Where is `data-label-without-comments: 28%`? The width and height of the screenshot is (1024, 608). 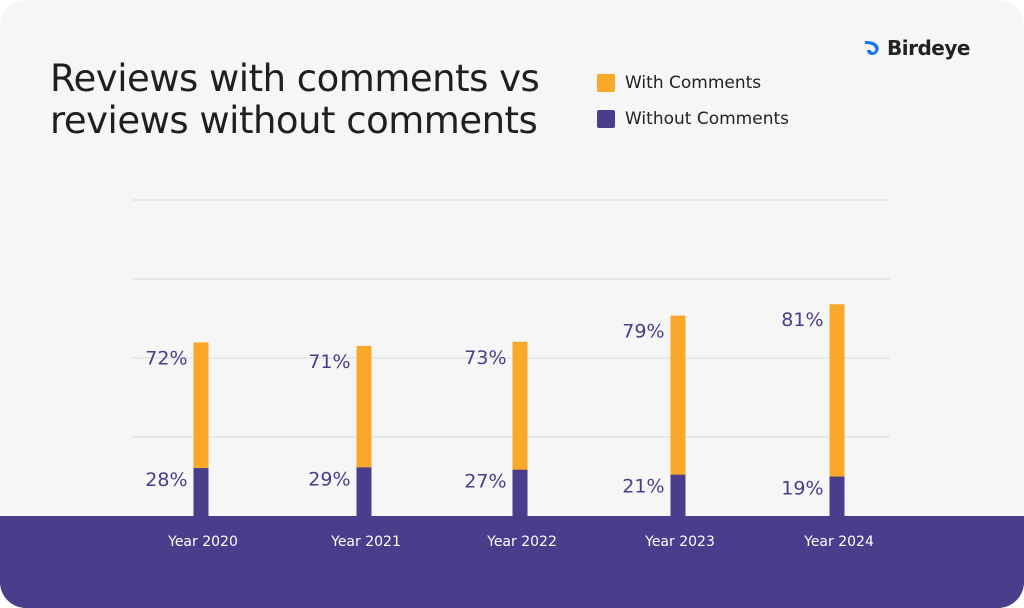 data-label-without-comments: 28% is located at coordinates (166, 480).